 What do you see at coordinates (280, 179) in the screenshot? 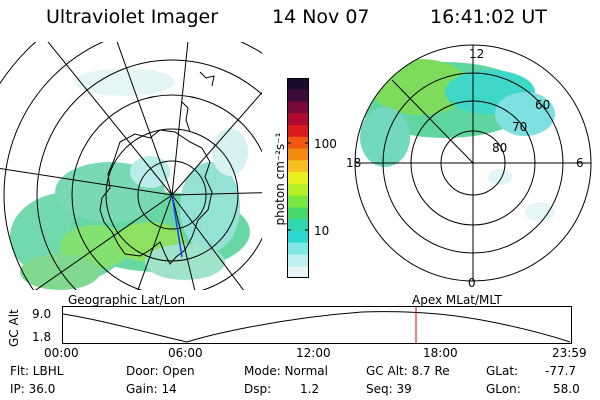
I see `colorbar-unit-label: photon cm⁻²s⁻¹` at bounding box center [280, 179].